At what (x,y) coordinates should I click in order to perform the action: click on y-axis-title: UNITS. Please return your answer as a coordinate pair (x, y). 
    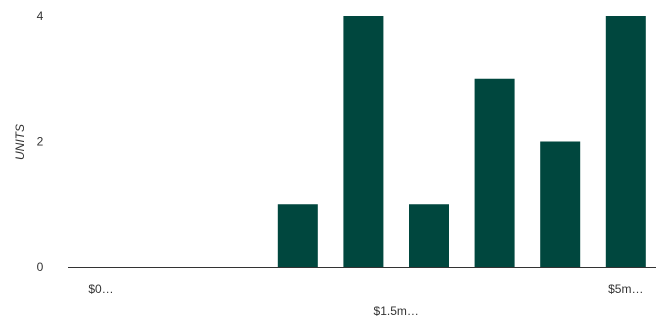
    Looking at the image, I should click on (20, 142).